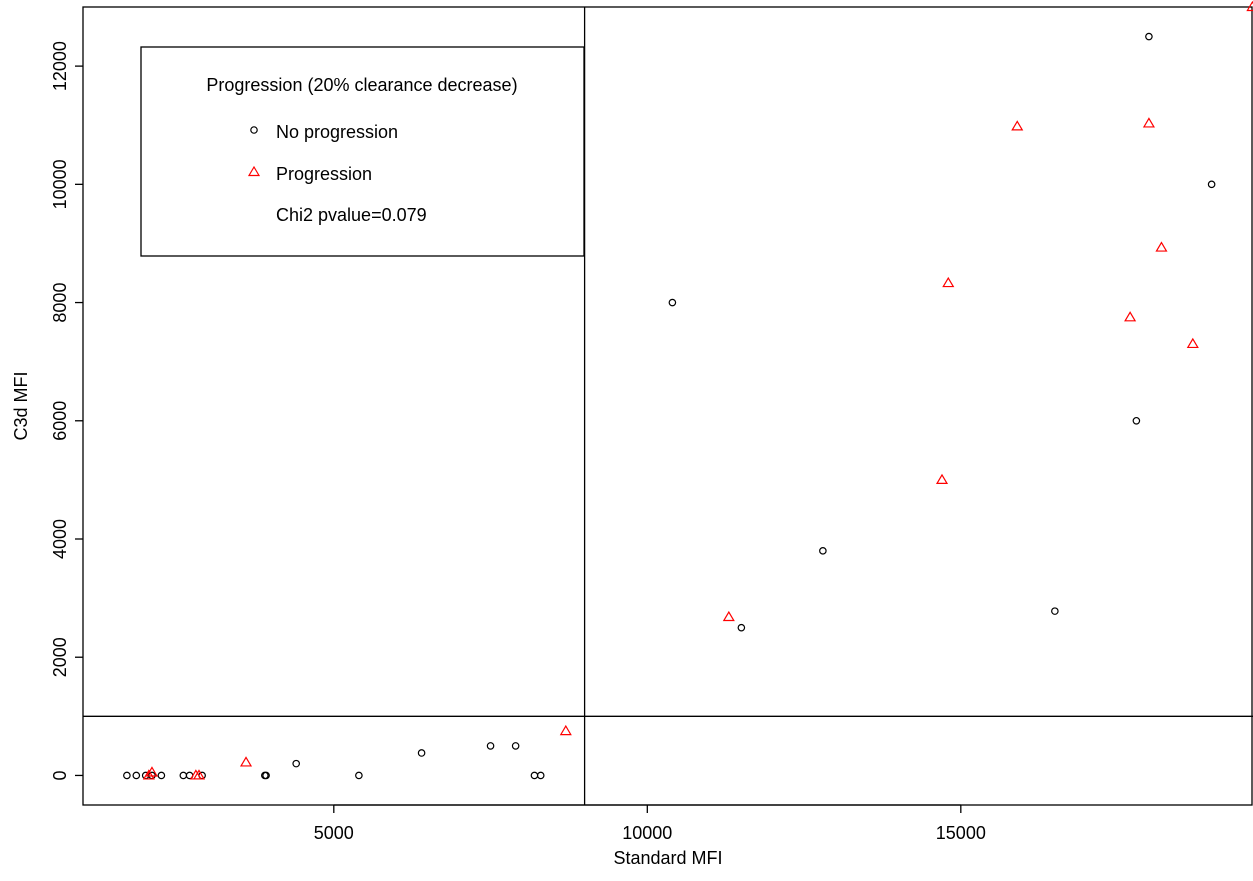 The image size is (1253, 881). I want to click on y-tick-label: 6000, so click(60, 421).